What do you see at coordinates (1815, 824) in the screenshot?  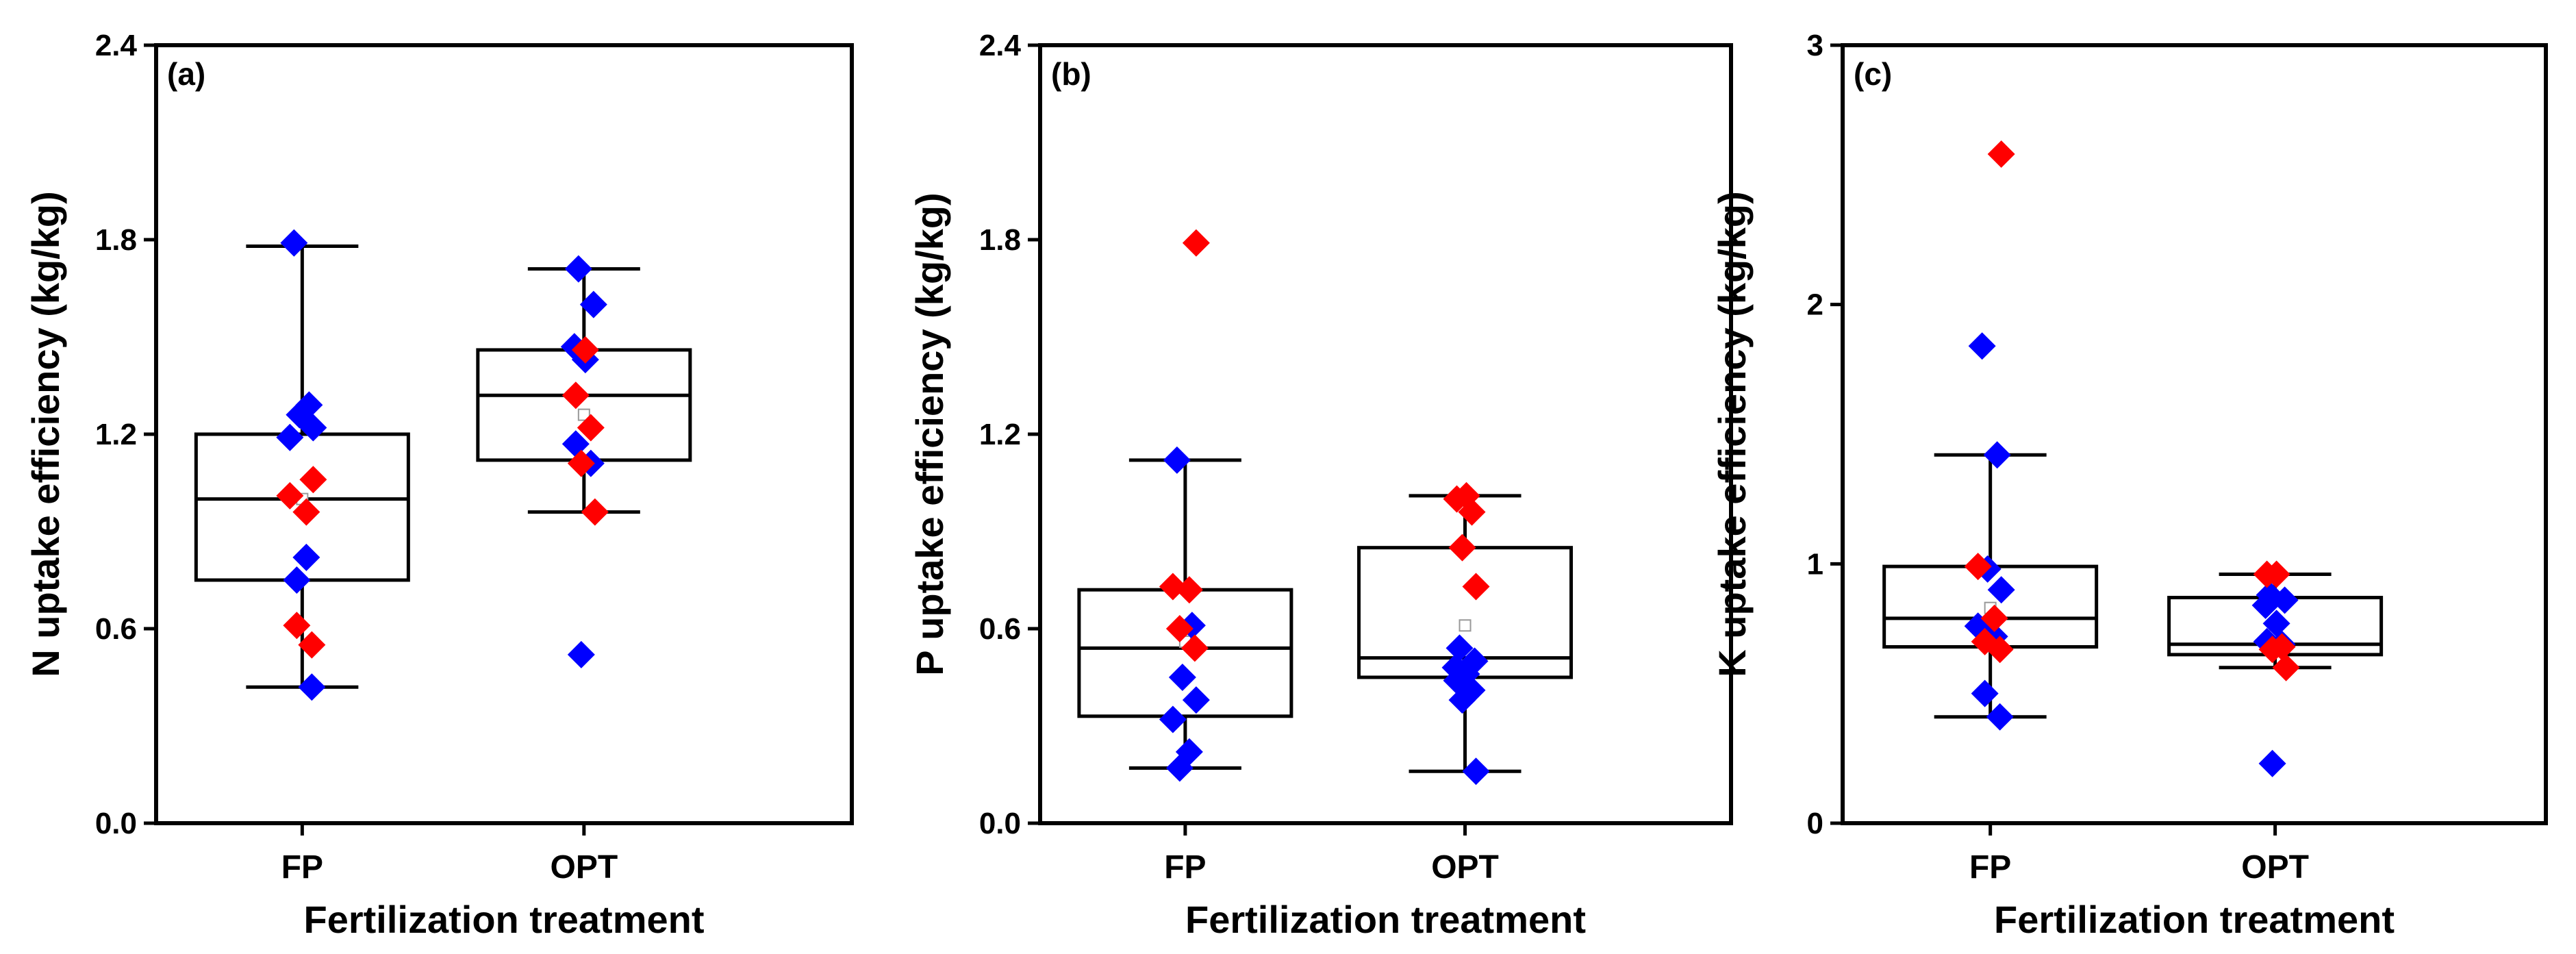 I see `y-tick-label: 0` at bounding box center [1815, 824].